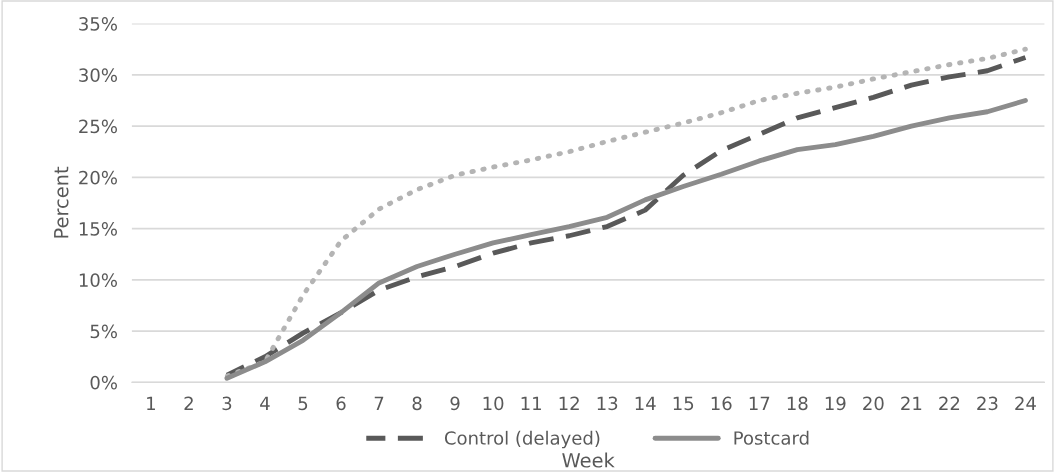 The image size is (1055, 472). I want to click on x-tick-label: 2, so click(188, 403).